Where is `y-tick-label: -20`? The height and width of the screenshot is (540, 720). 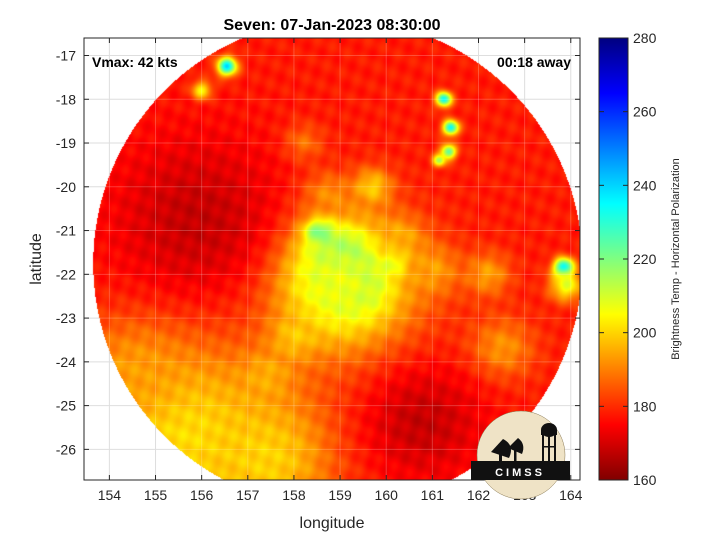 y-tick-label: -20 is located at coordinates (66, 187).